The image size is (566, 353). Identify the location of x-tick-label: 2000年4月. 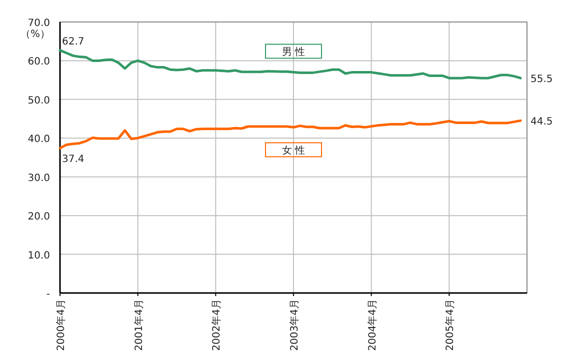
(61, 325).